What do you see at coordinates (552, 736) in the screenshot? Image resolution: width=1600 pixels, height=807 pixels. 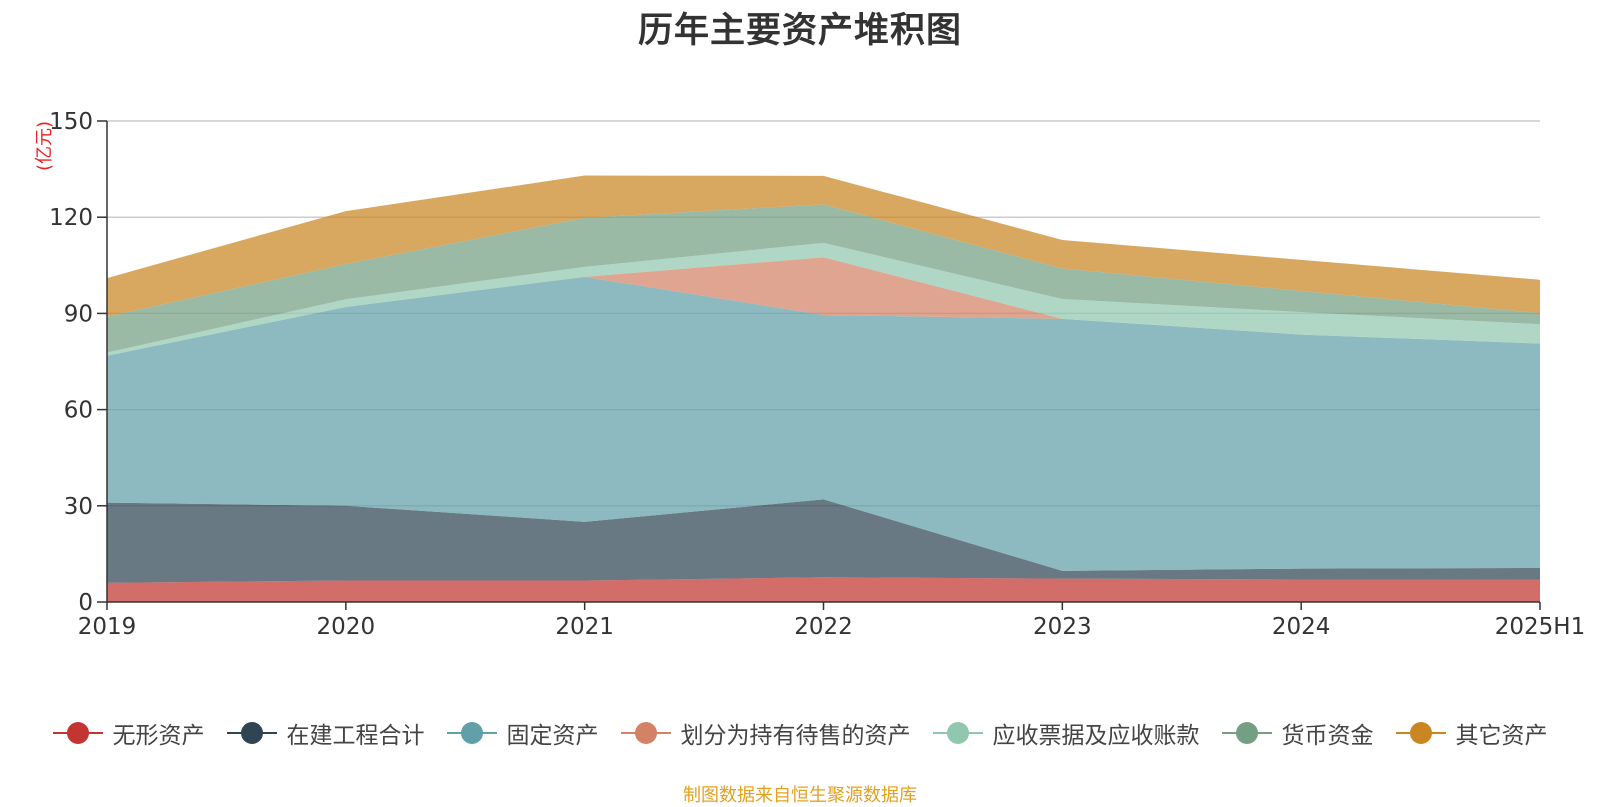 I see `legend-label: 固定资产` at bounding box center [552, 736].